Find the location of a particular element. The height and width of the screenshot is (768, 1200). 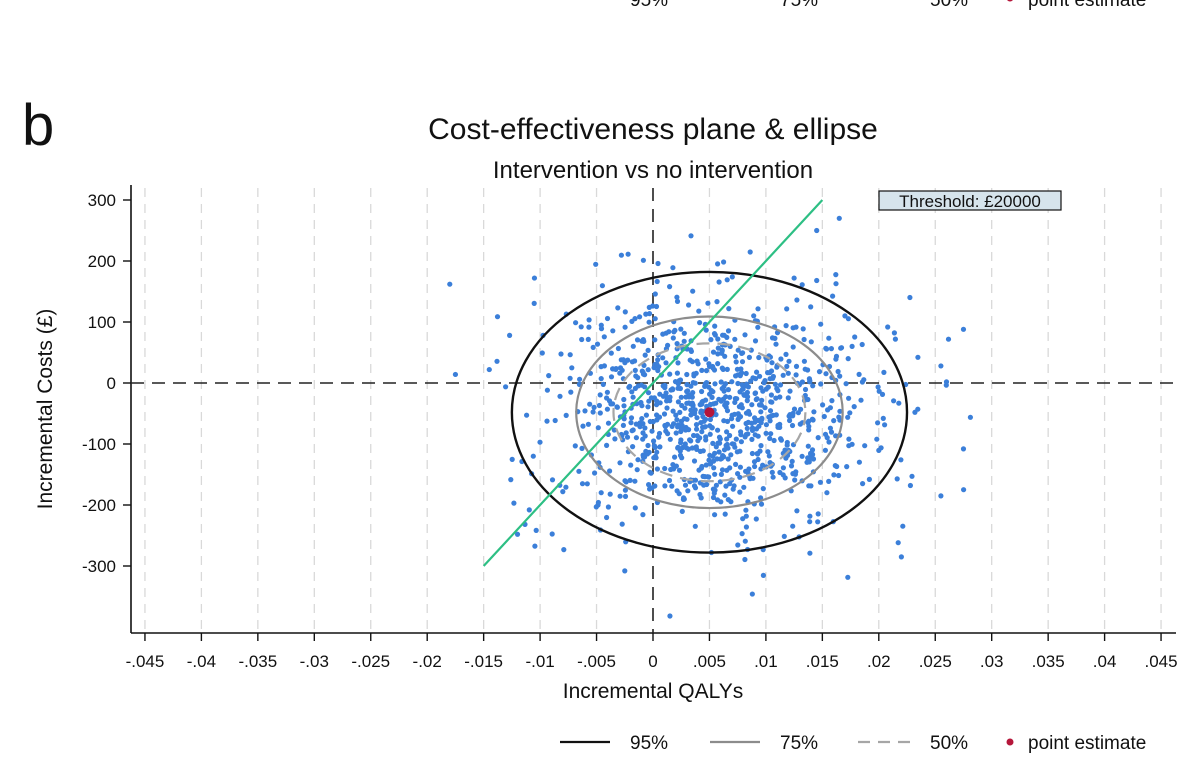

x-tick-label: .02 is located at coordinates (879, 661).